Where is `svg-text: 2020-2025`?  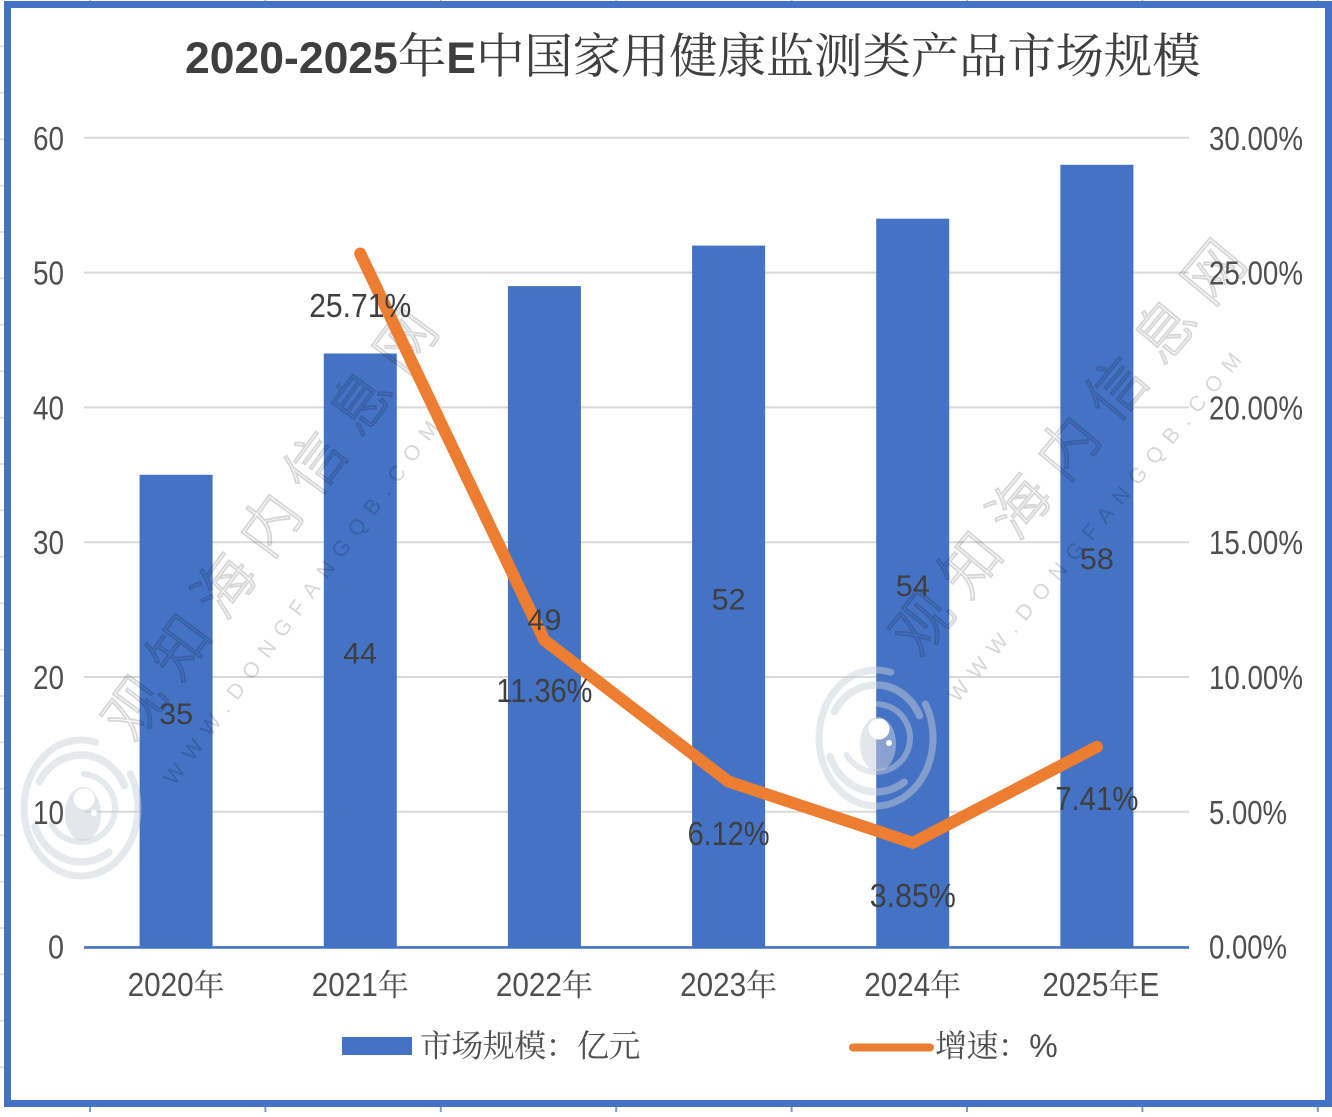 svg-text: 2020-2025 is located at coordinates (291, 58).